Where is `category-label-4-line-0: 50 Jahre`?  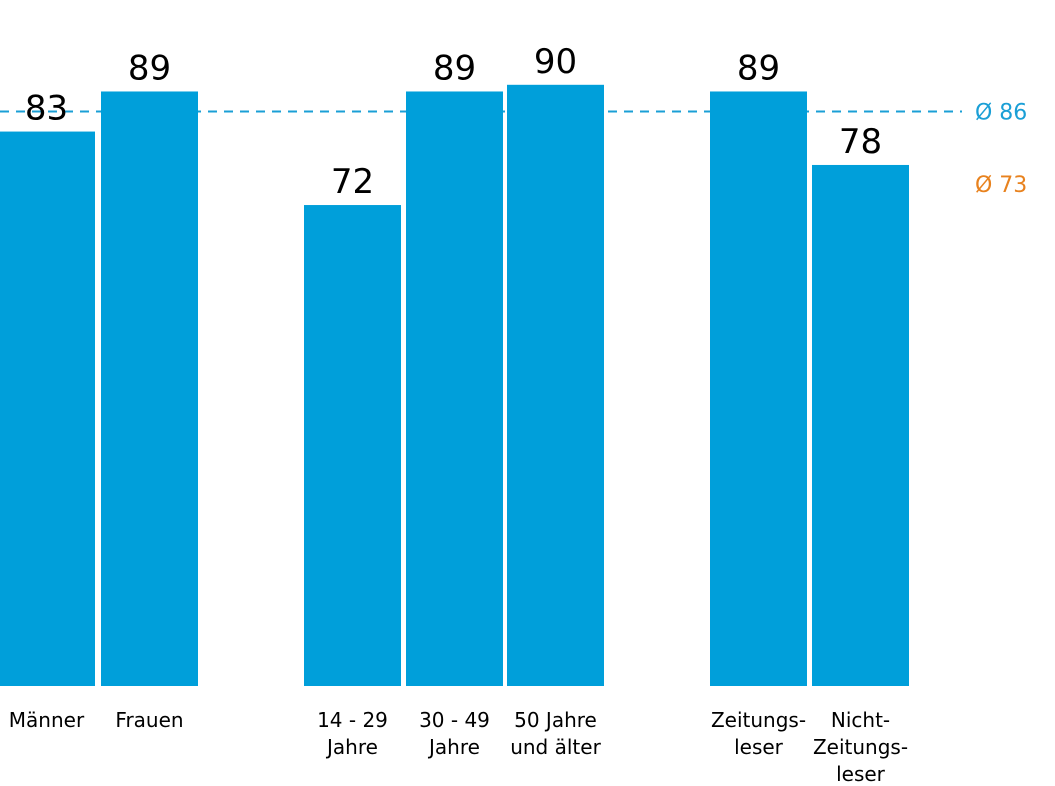
category-label-4-line-0: 50 Jahre is located at coordinates (555, 720).